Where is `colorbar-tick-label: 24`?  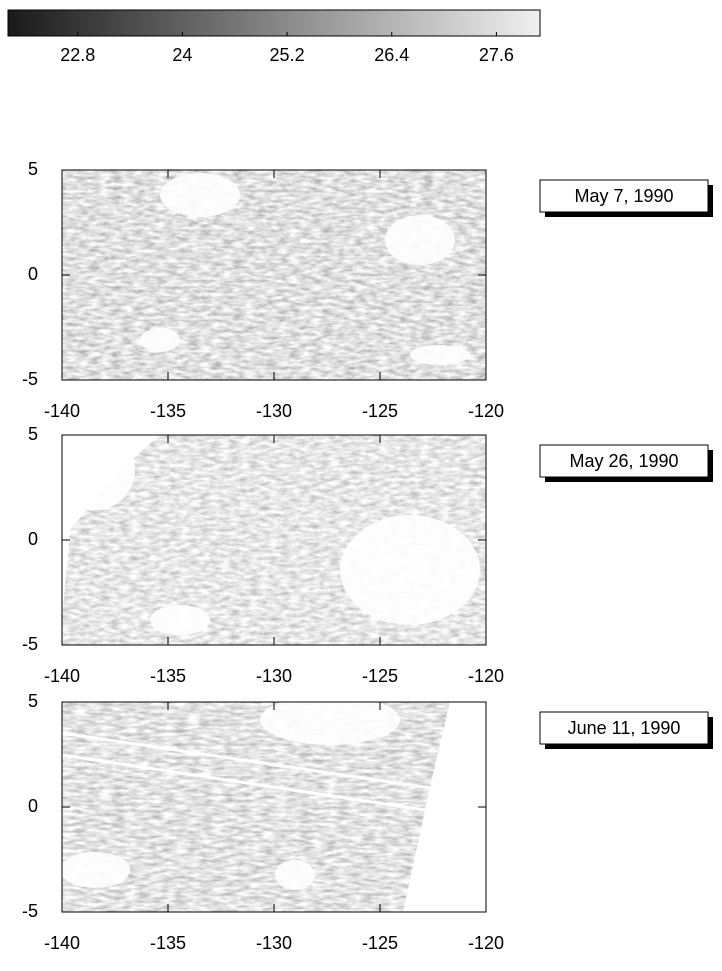
colorbar-tick-label: 24 is located at coordinates (182, 55).